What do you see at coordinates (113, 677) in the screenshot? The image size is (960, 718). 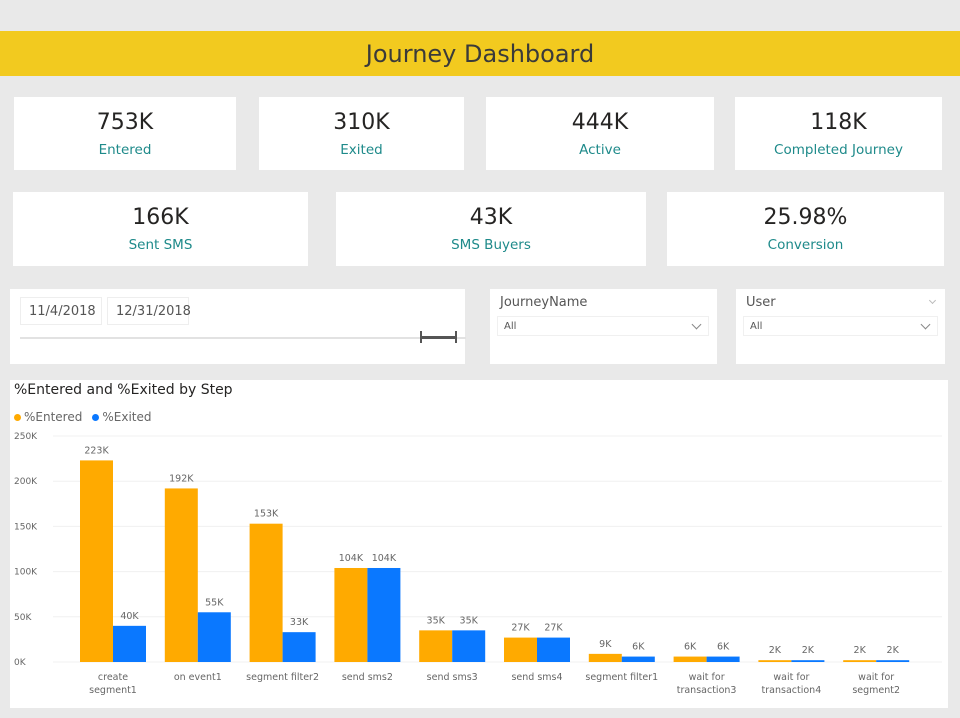 I see `x-tick-label: create` at bounding box center [113, 677].